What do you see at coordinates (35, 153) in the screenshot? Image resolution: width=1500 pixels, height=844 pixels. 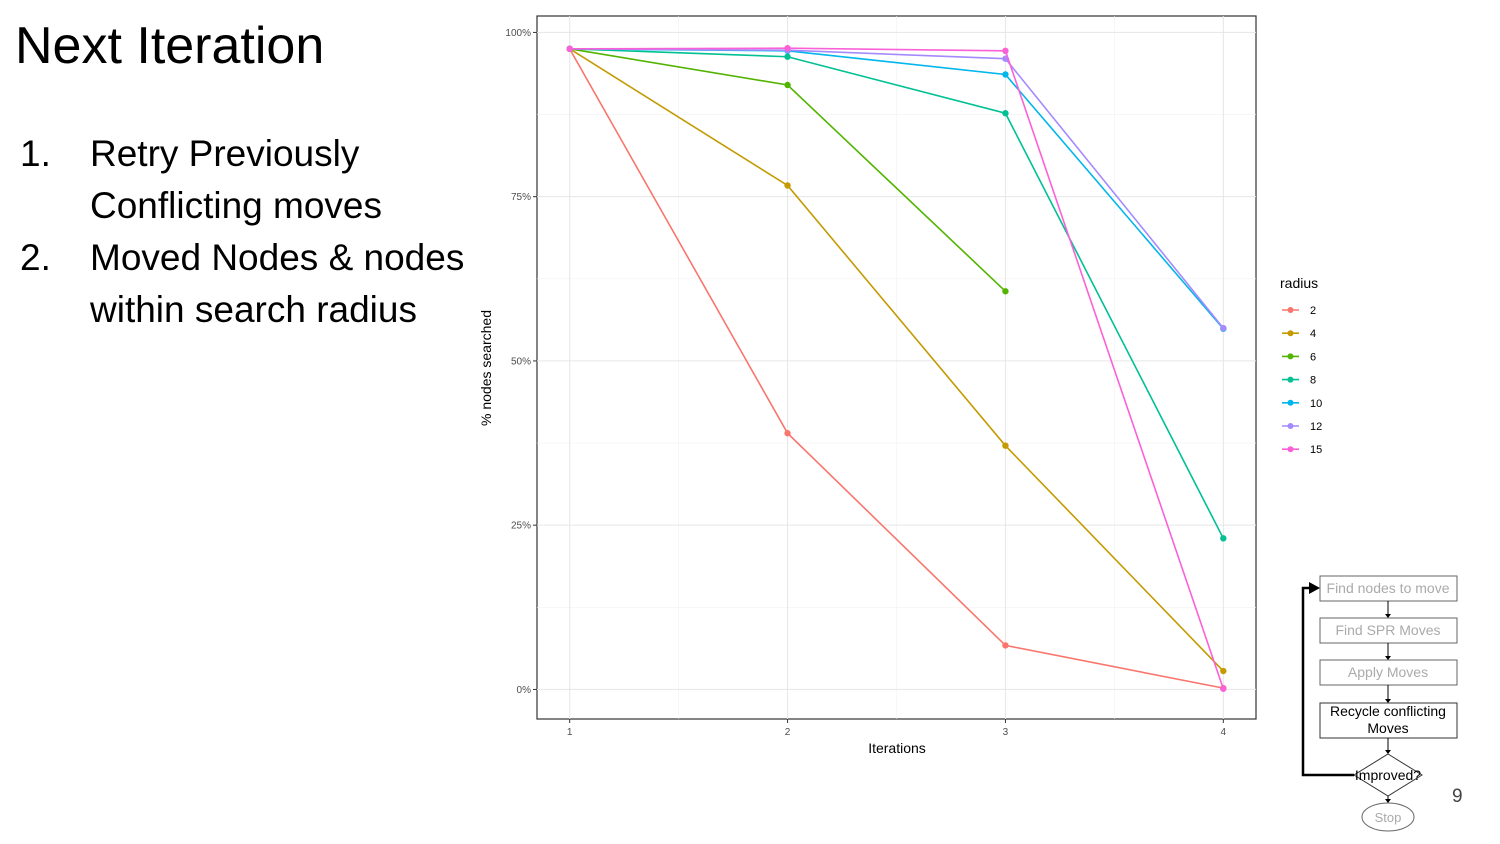 I see `bullet-number: 1.` at bounding box center [35, 153].